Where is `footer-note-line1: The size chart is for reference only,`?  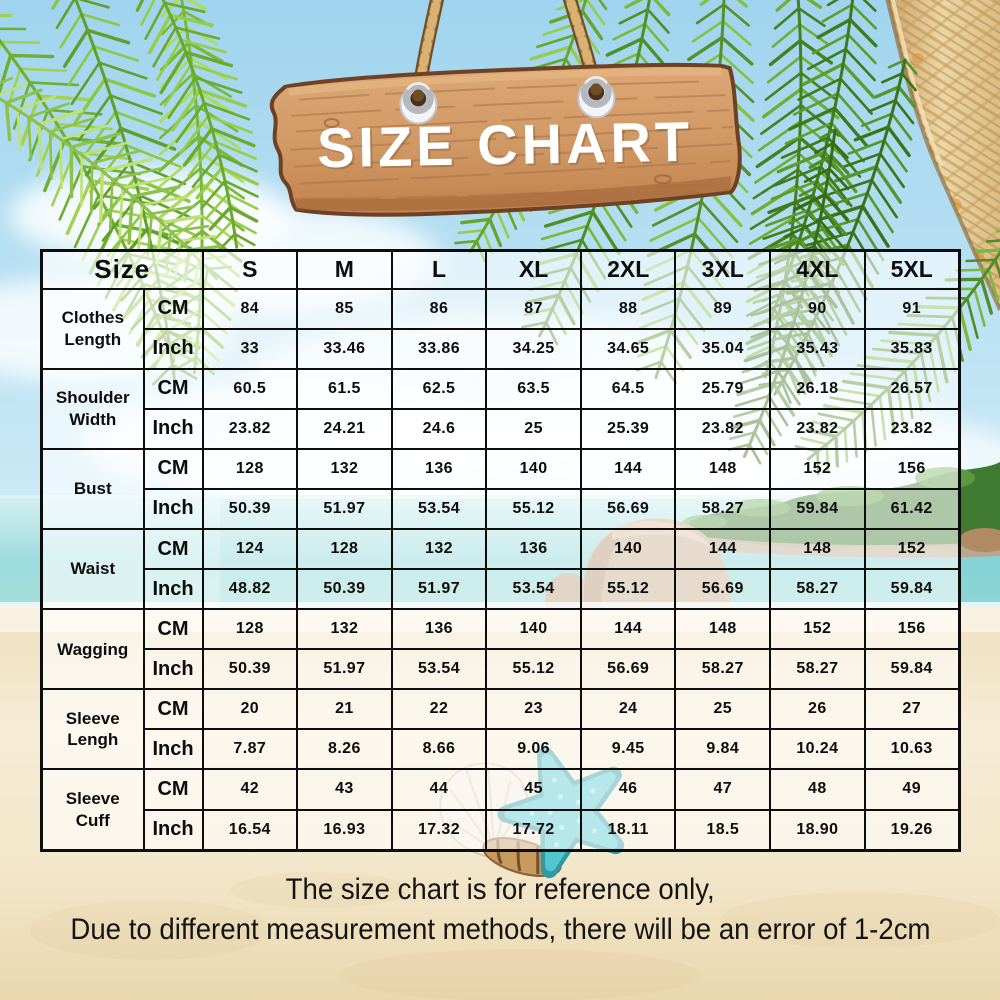
footer-note-line1: The size chart is for reference only, is located at coordinates (500, 889).